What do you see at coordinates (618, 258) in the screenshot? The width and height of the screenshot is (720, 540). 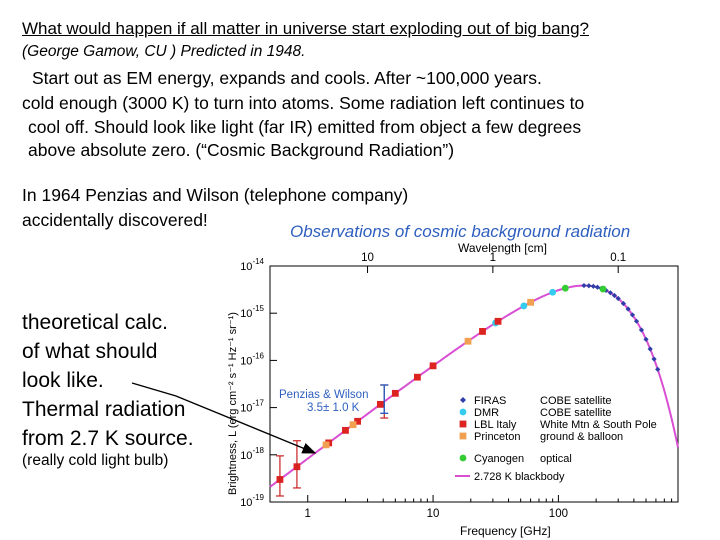 I see `top-tick-label: 0.1` at bounding box center [618, 258].